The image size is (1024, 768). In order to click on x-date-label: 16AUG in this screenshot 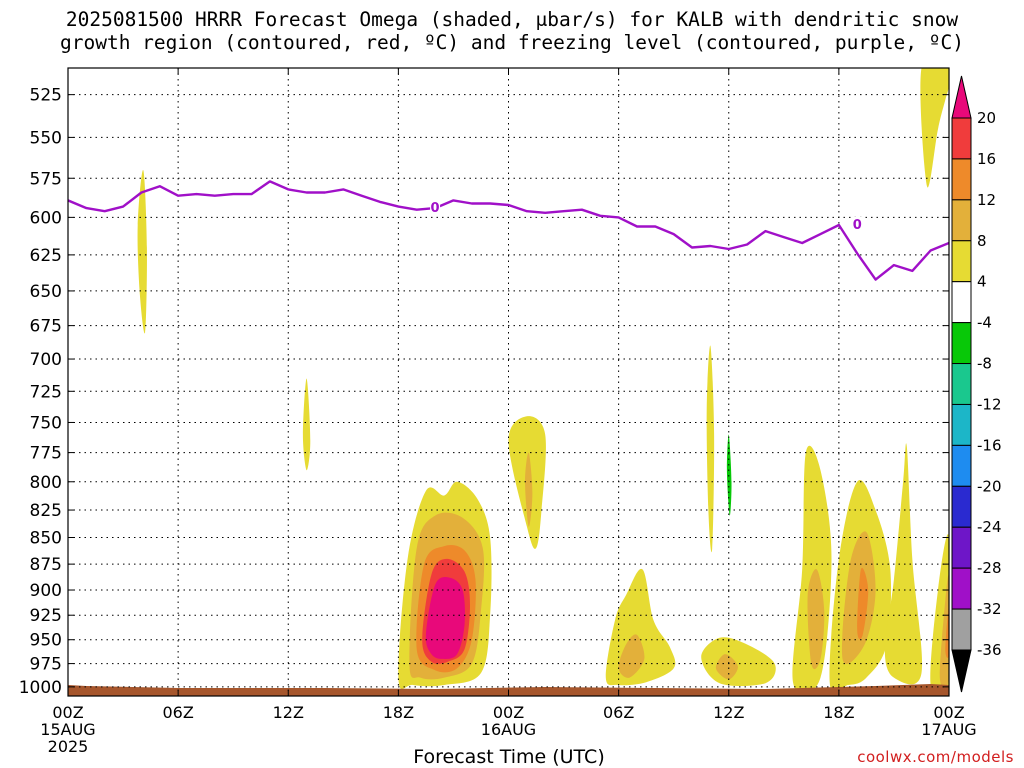, I will do `click(508, 729)`.